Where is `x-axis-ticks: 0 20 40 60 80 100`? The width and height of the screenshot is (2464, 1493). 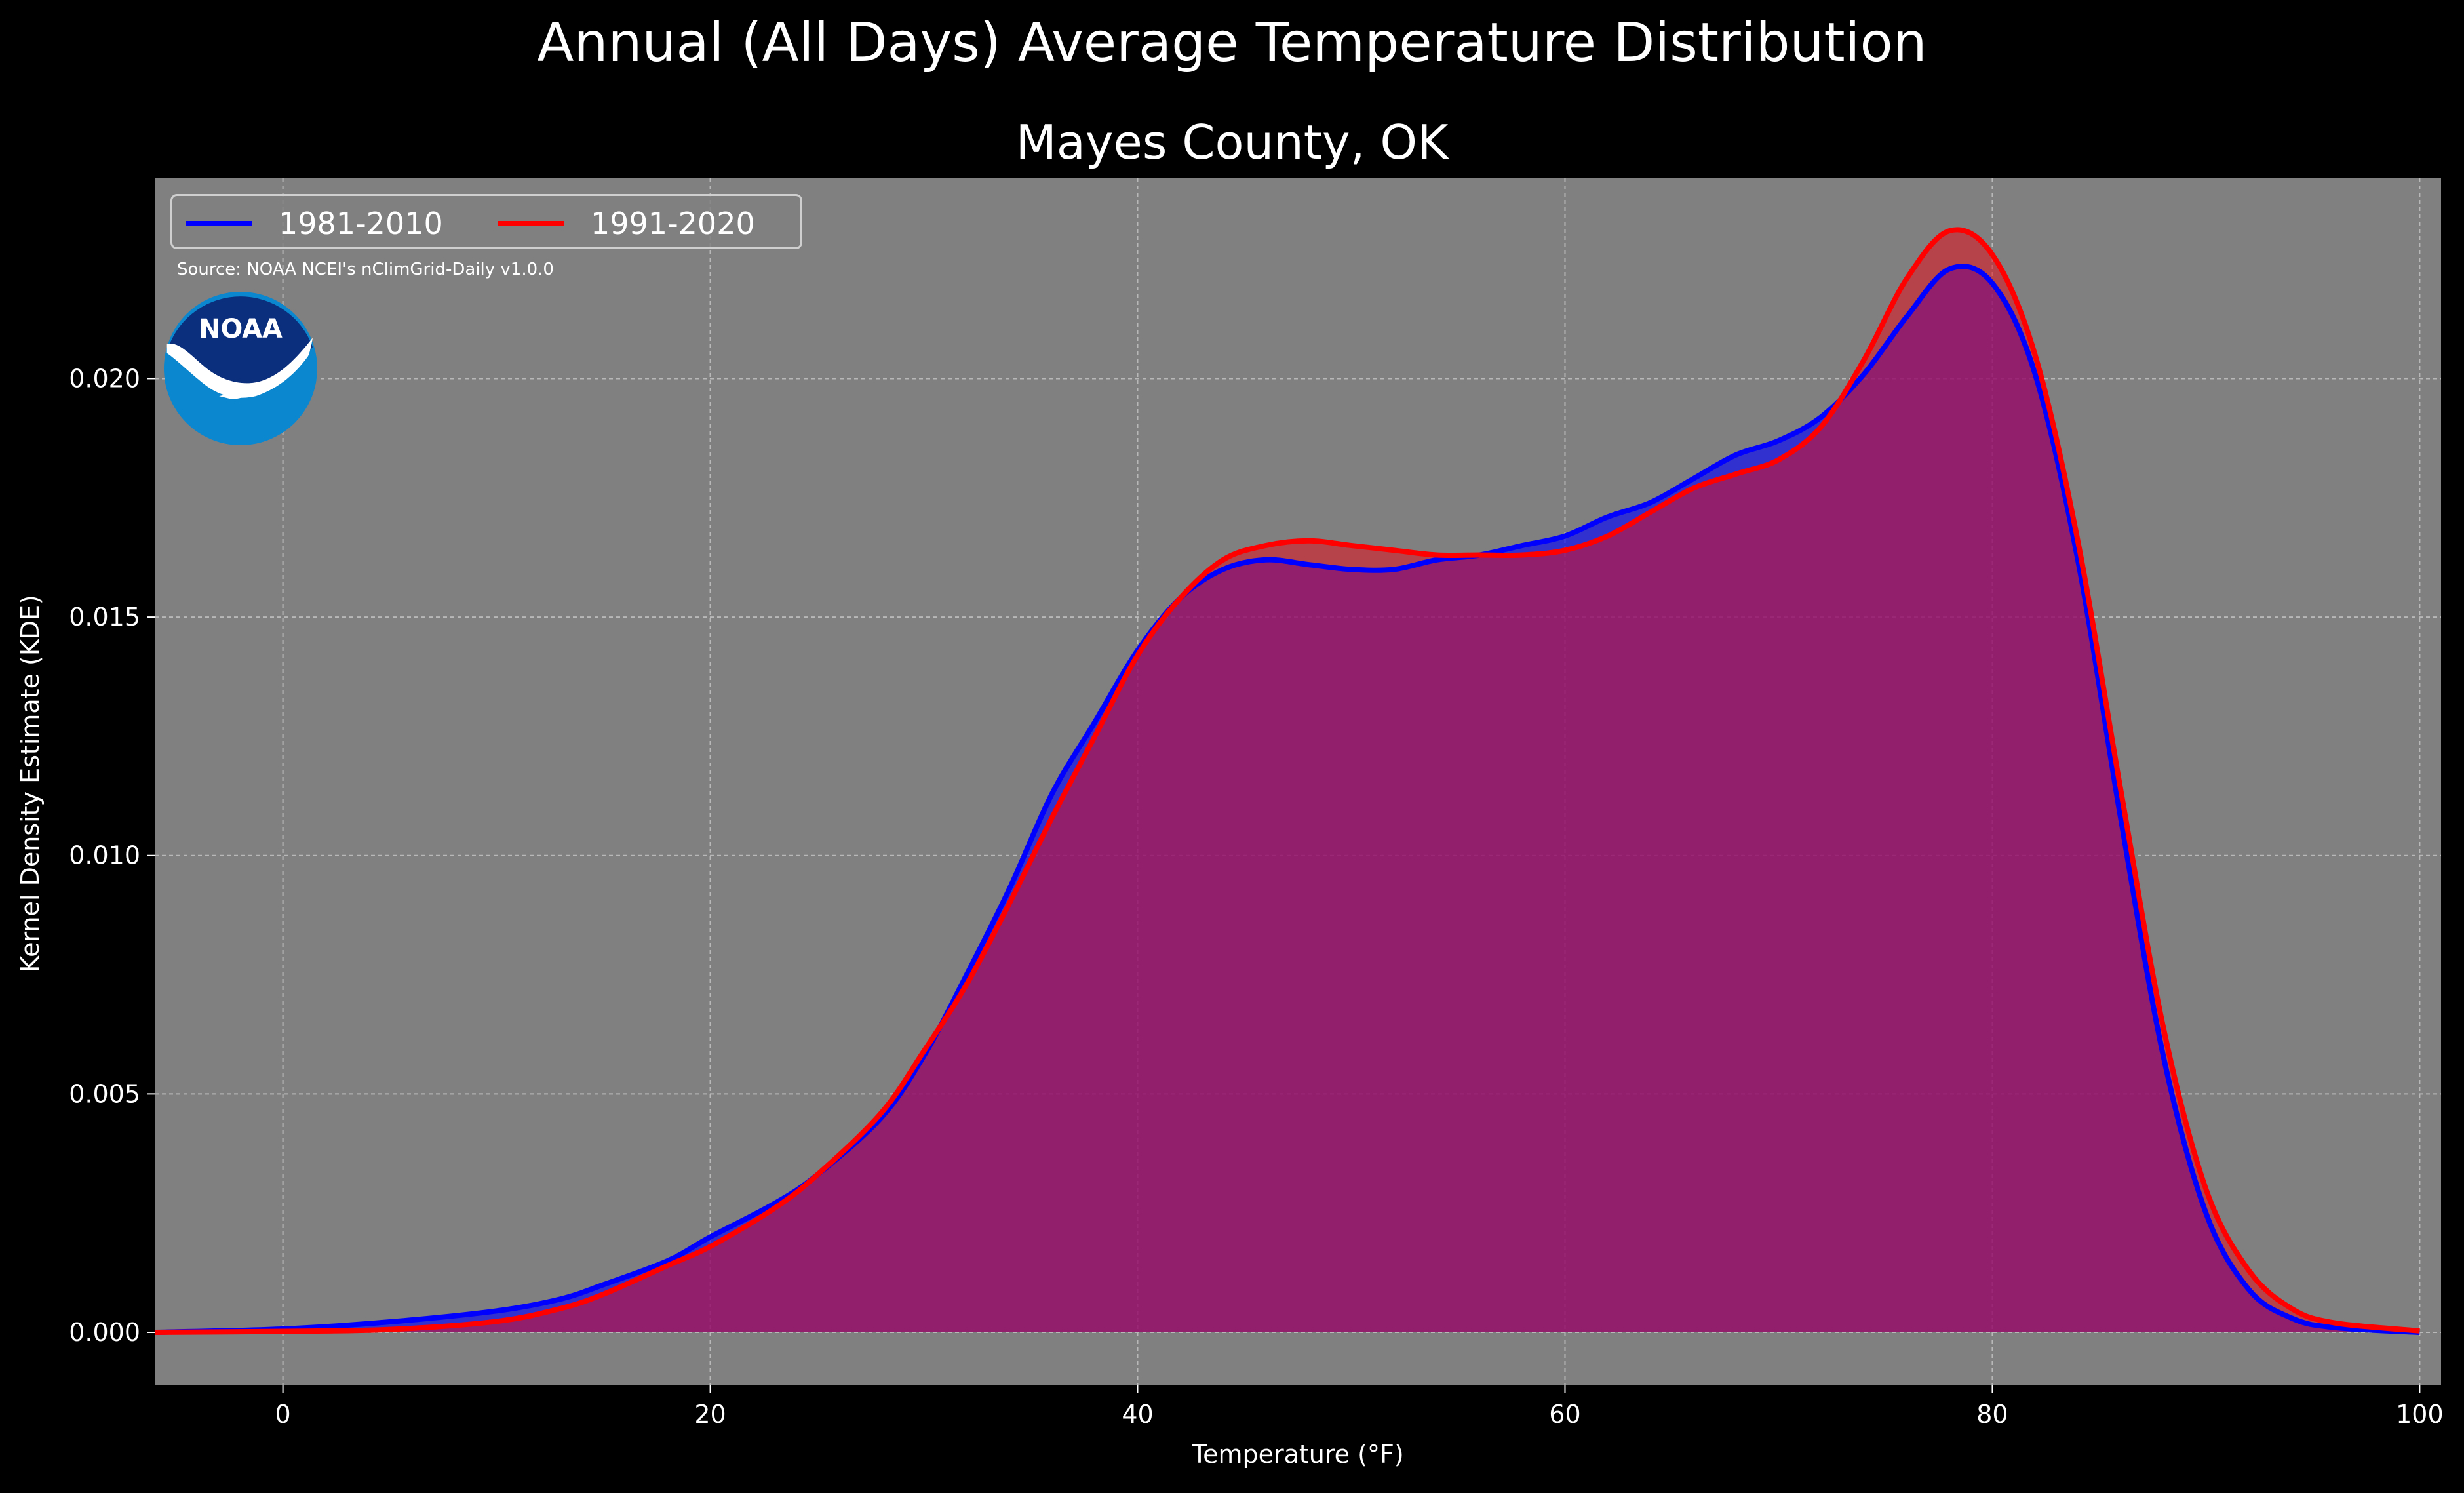
x-axis-ticks: 0 20 40 60 80 100 is located at coordinates (1360, 1407).